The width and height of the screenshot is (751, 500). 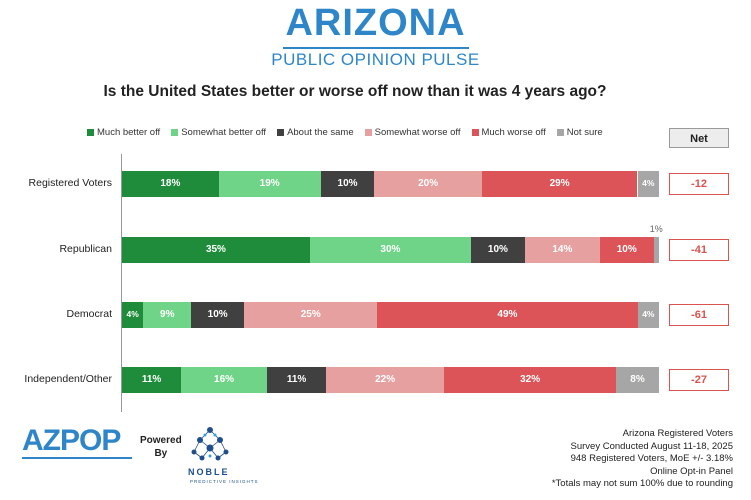 I want to click on data-label: 25%, so click(x=310, y=314).